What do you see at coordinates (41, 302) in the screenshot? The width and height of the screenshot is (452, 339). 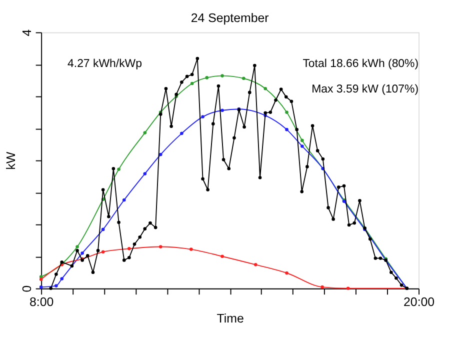 I see `x-tick-label: 8:00` at bounding box center [41, 302].